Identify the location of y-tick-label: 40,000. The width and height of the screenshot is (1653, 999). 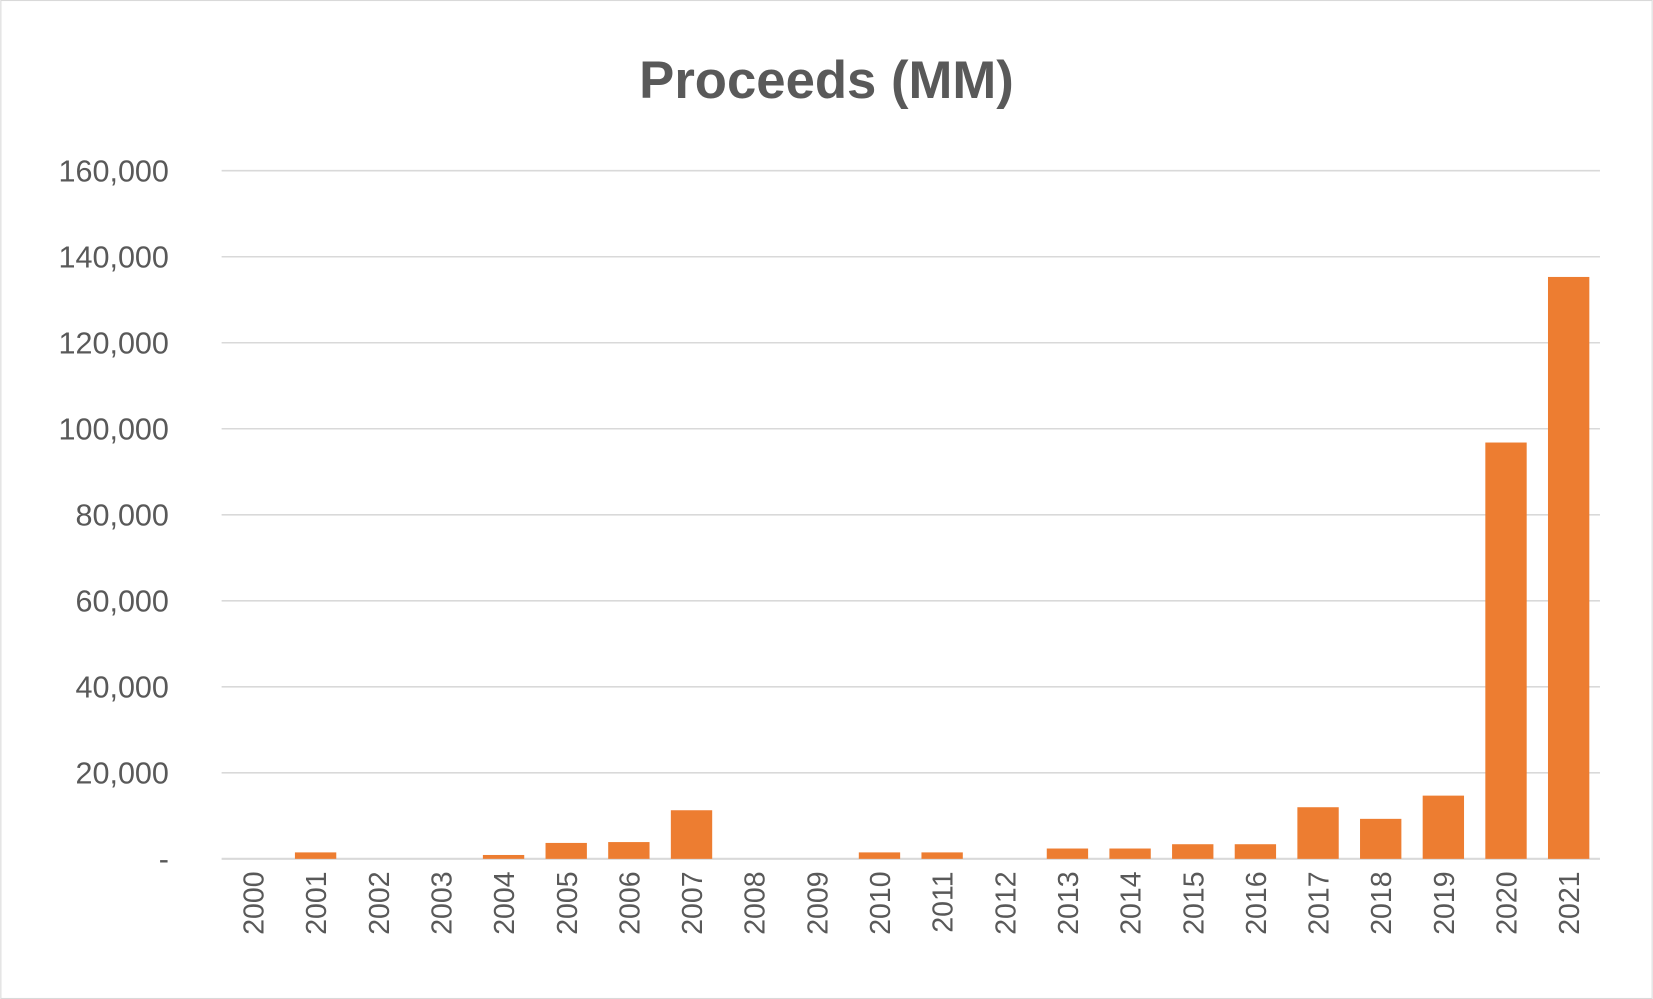
(121, 687).